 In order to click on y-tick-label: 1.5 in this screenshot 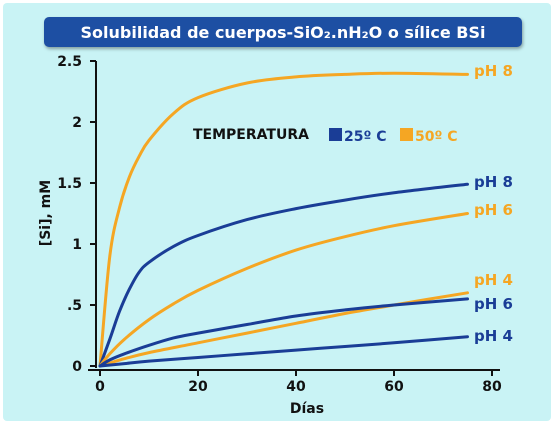, I will do `click(69, 184)`.